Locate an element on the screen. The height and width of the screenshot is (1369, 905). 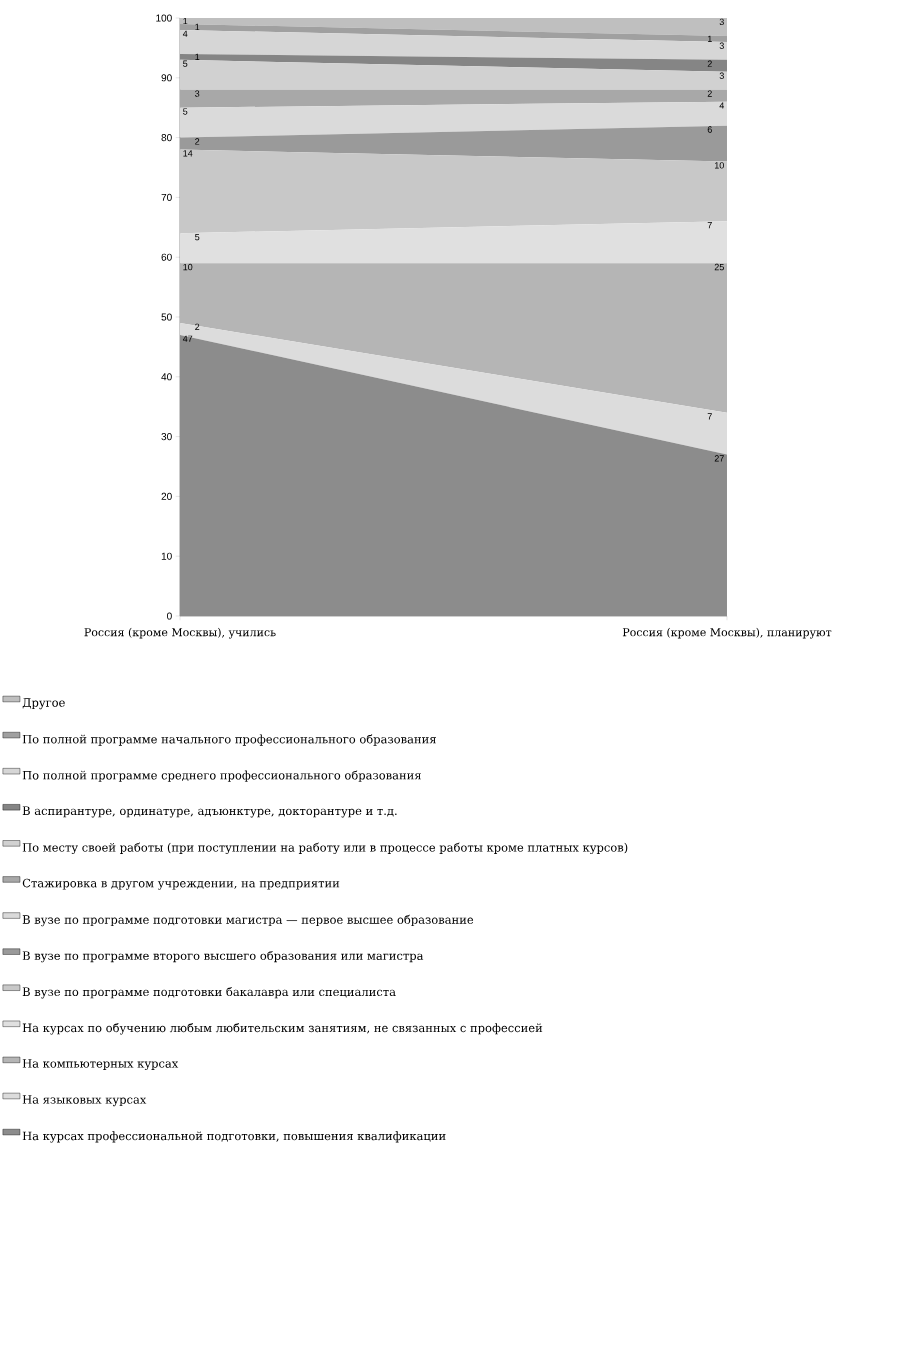
data-label: 47 is located at coordinates (187, 338).